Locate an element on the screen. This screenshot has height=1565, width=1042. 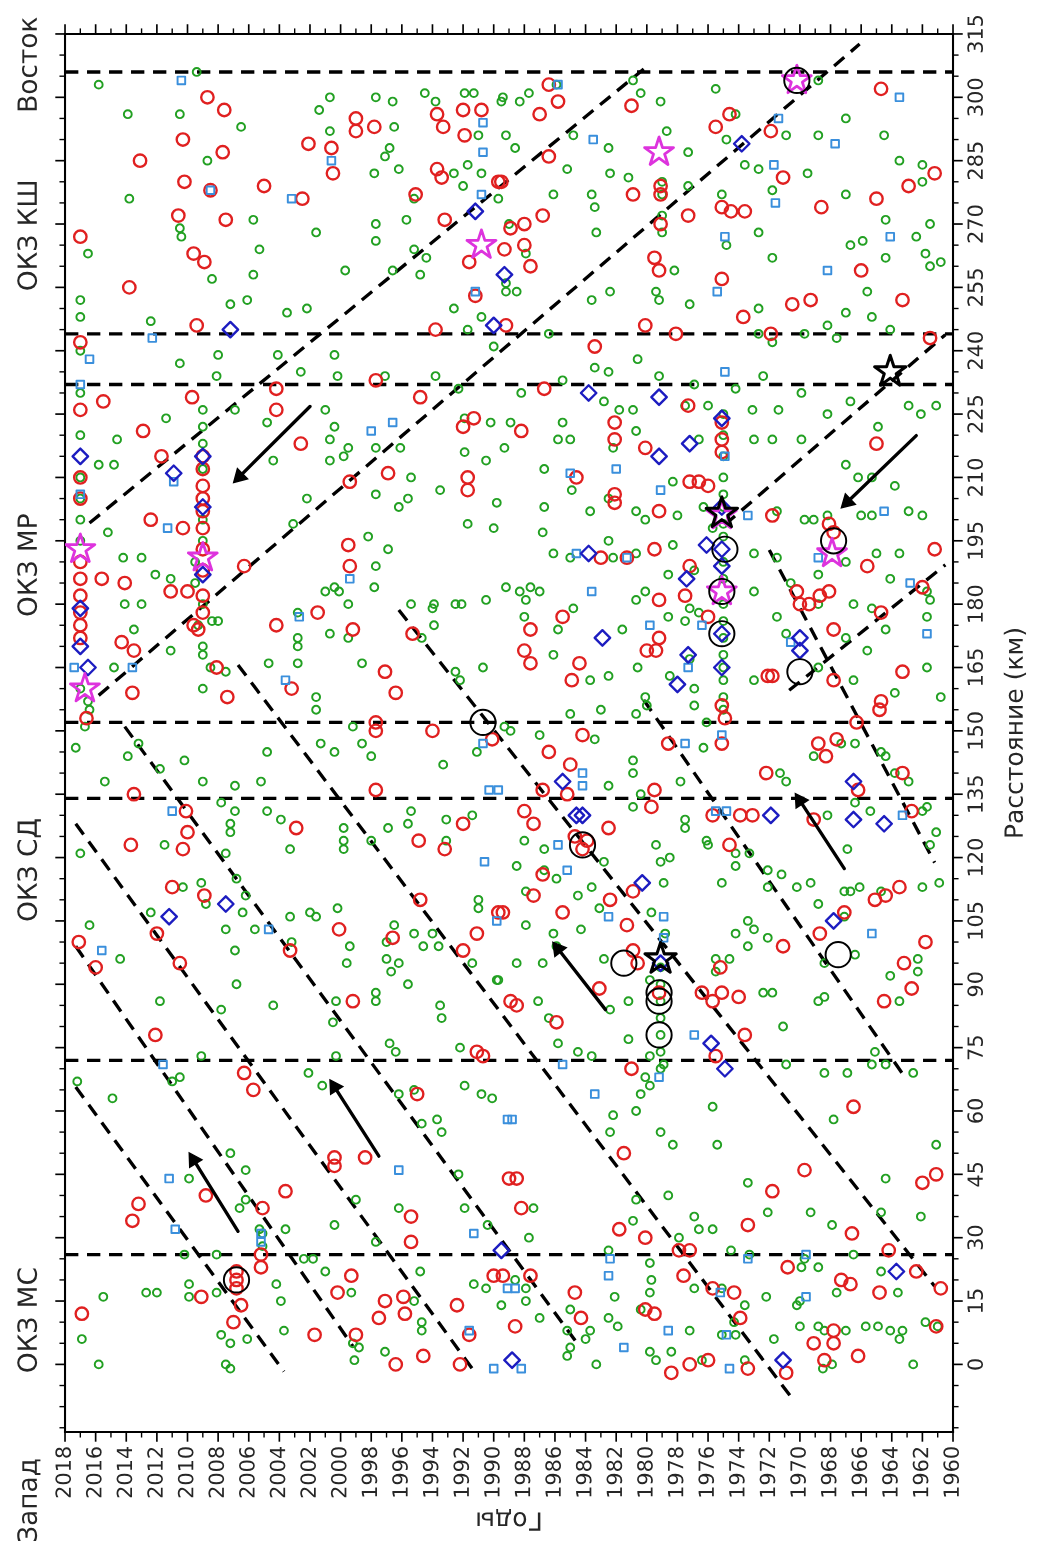
x-tick-label: 1960 is located at coordinates (951, 1472).